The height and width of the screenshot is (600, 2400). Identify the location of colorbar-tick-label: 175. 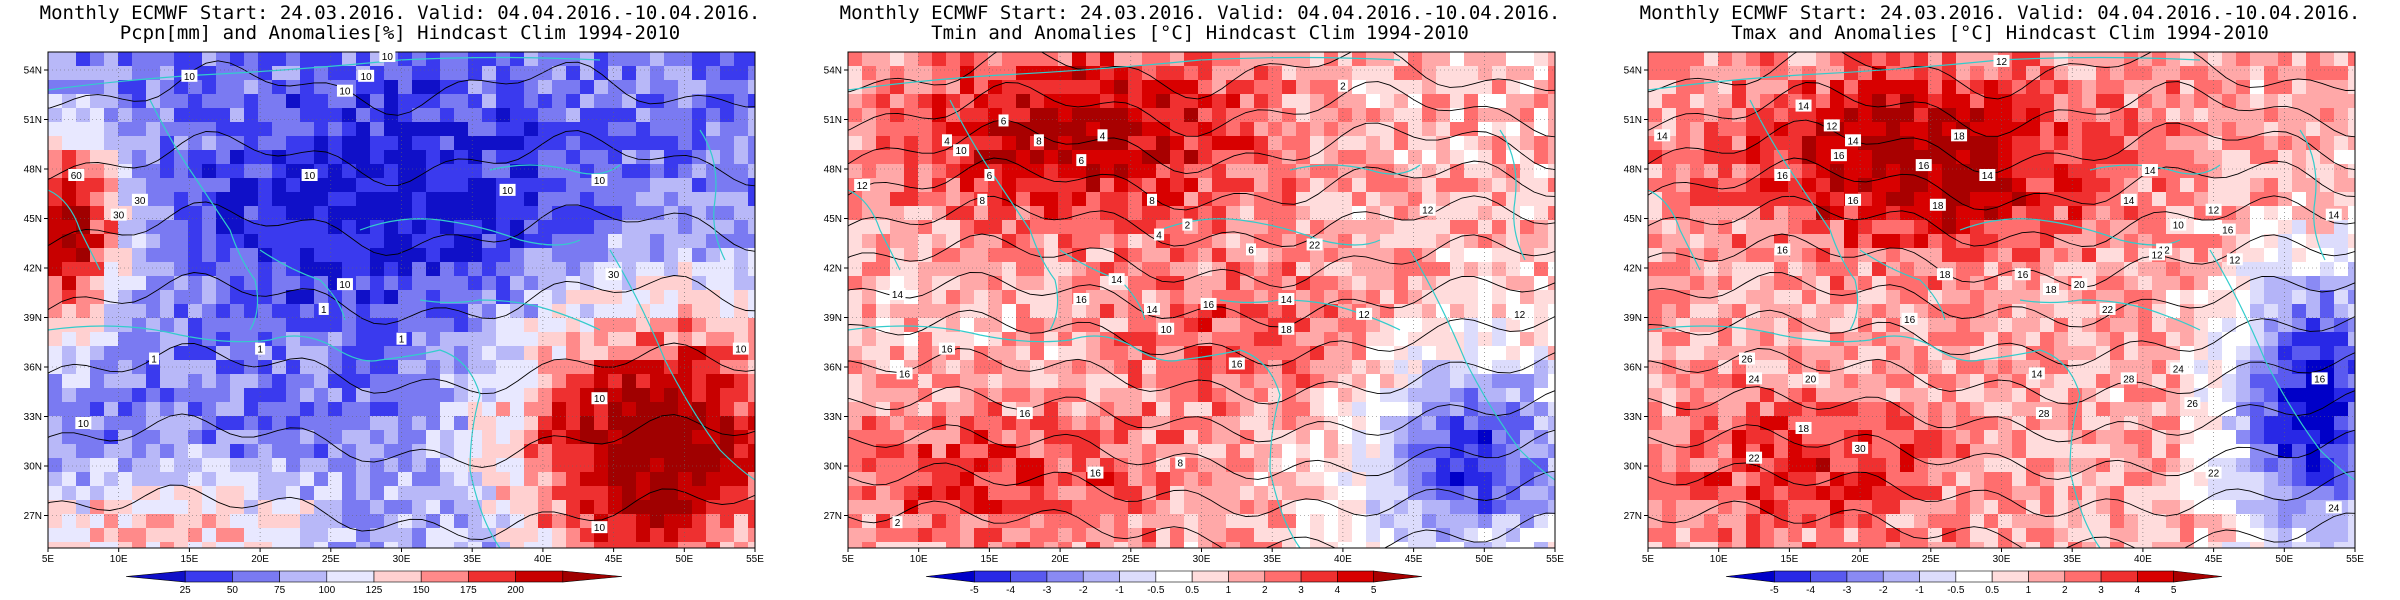
(468, 590).